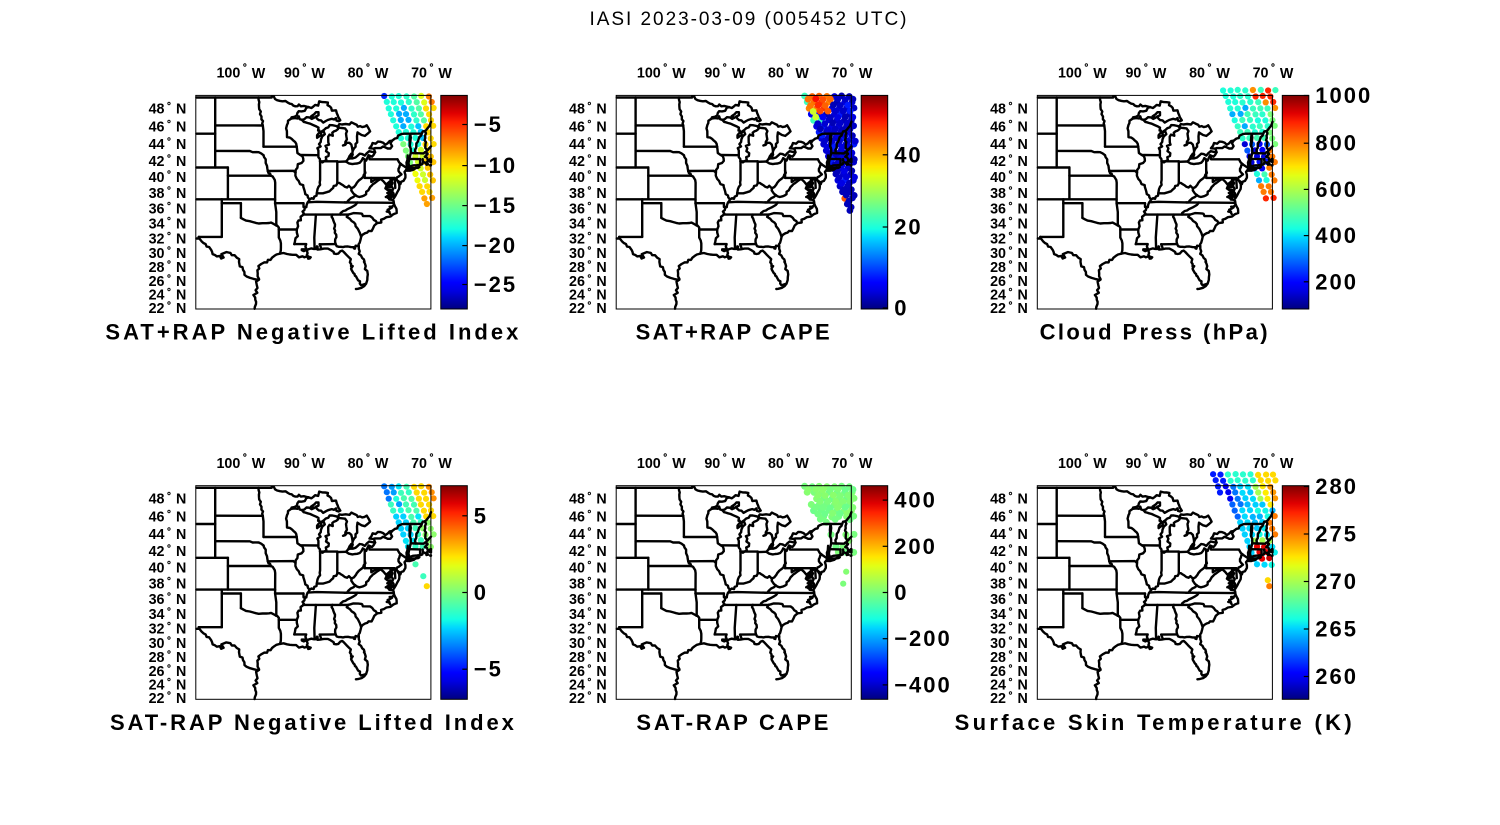 This screenshot has height=825, width=1500. Describe the element at coordinates (1336, 676) in the screenshot. I see `svg-text: 260` at that location.